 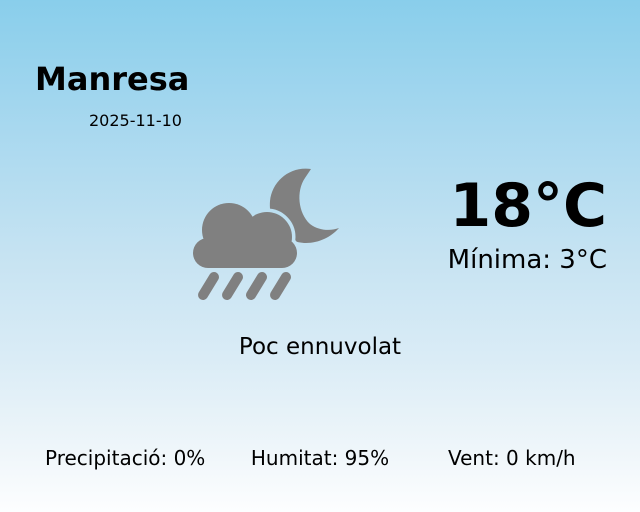 I want to click on wind-stat: Vent: 0 km/h, so click(x=512, y=458).